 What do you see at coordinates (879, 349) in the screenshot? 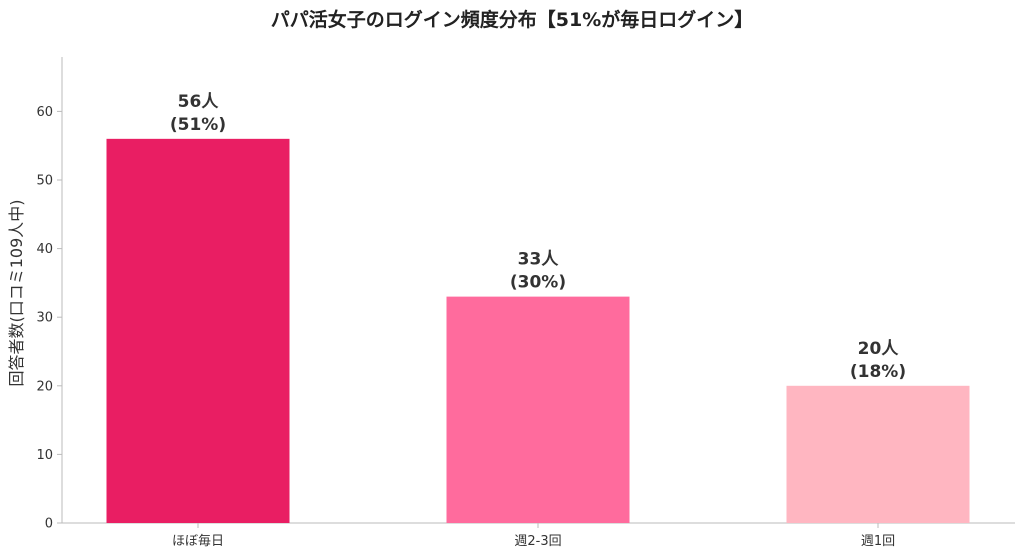
I see `data-label: 20人` at bounding box center [879, 349].